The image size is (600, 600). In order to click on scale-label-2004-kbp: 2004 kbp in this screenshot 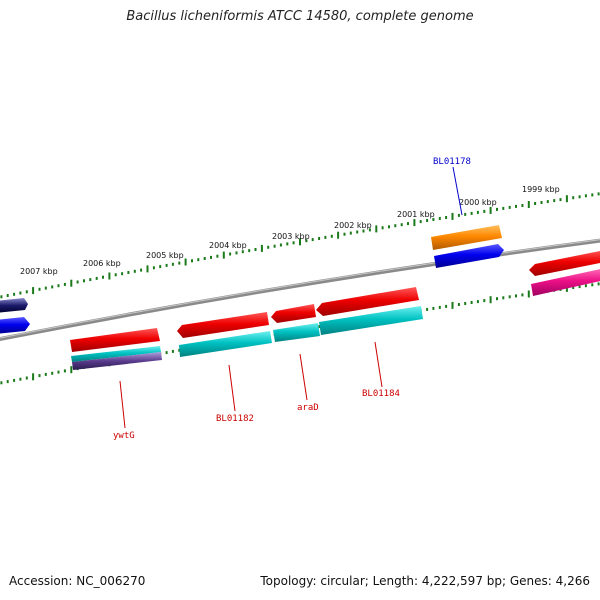, I will do `click(228, 245)`.